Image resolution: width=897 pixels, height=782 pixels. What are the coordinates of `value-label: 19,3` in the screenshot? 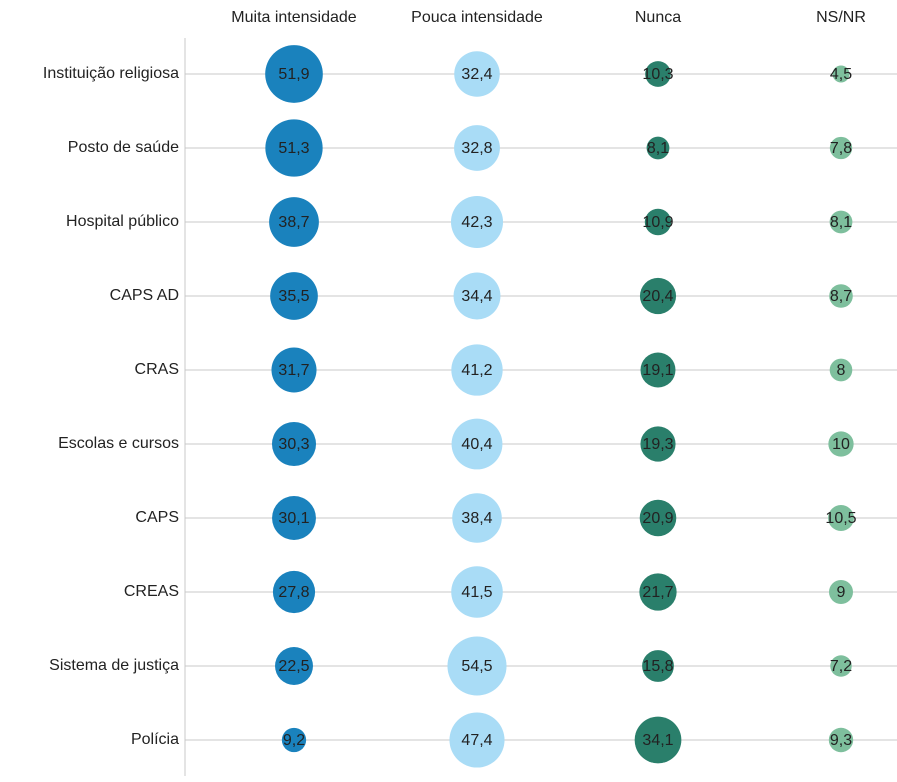 It's located at (657, 444).